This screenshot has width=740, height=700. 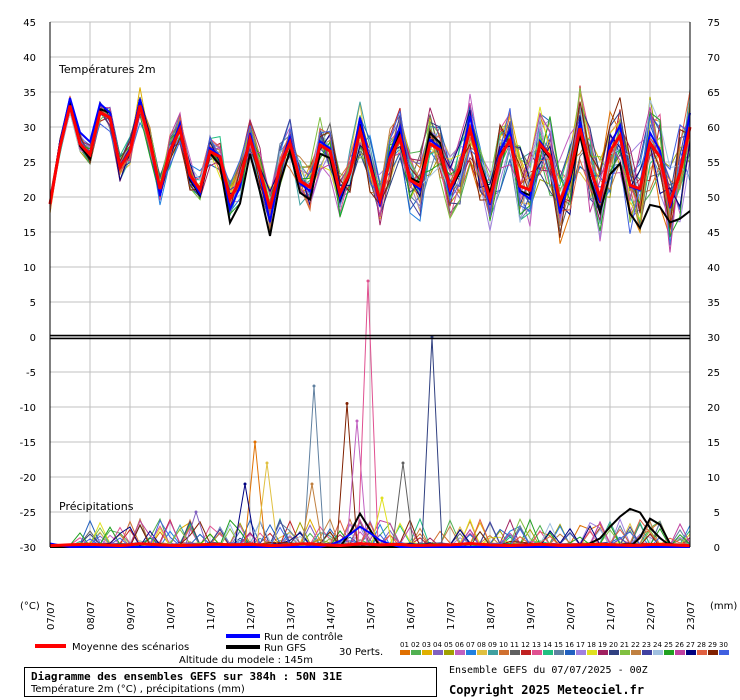 What do you see at coordinates (28, 548) in the screenshot?
I see `y-left-tick-label: -30` at bounding box center [28, 548].